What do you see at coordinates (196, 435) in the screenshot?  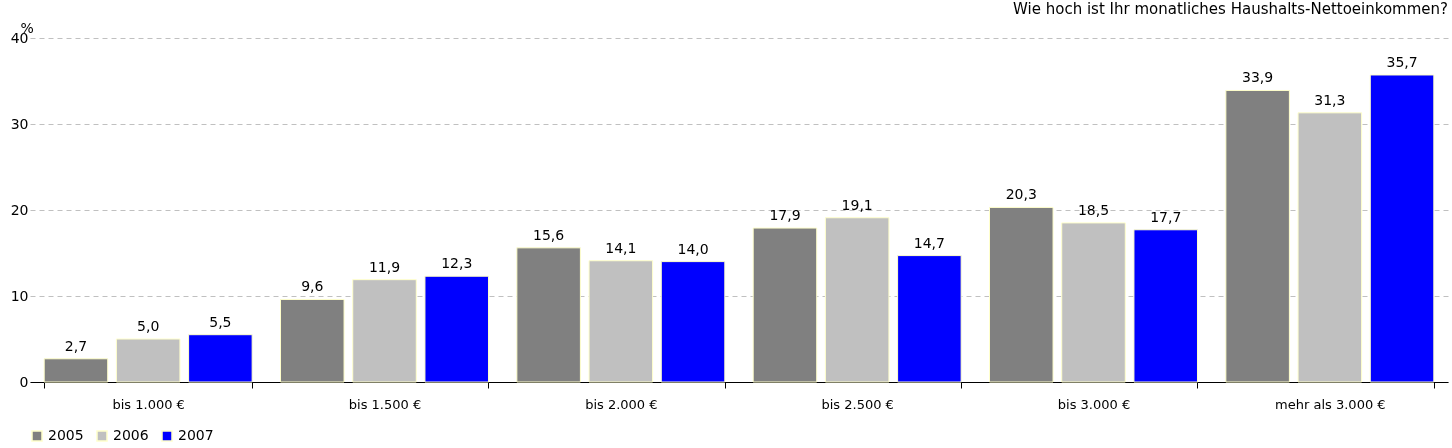 I see `legend-label: 2007` at bounding box center [196, 435].